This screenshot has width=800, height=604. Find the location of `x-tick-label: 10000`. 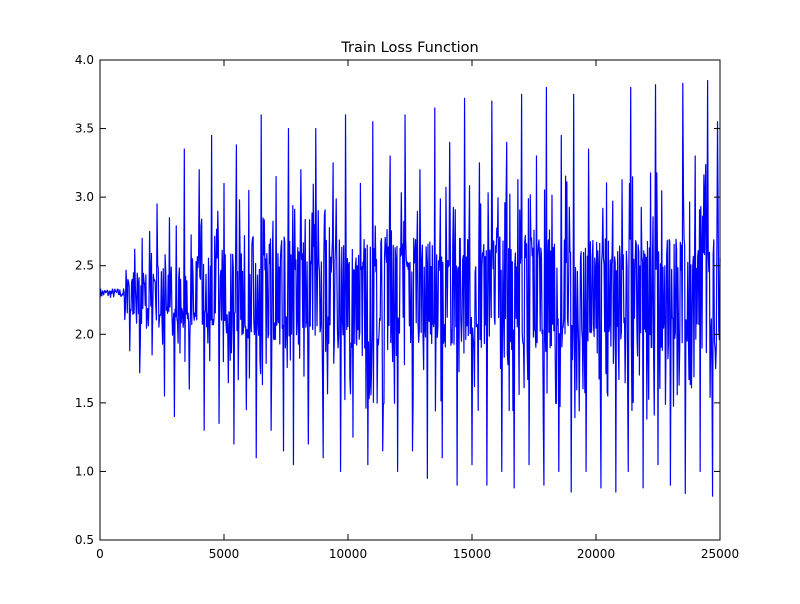

x-tick-label: 10000 is located at coordinates (348, 554).